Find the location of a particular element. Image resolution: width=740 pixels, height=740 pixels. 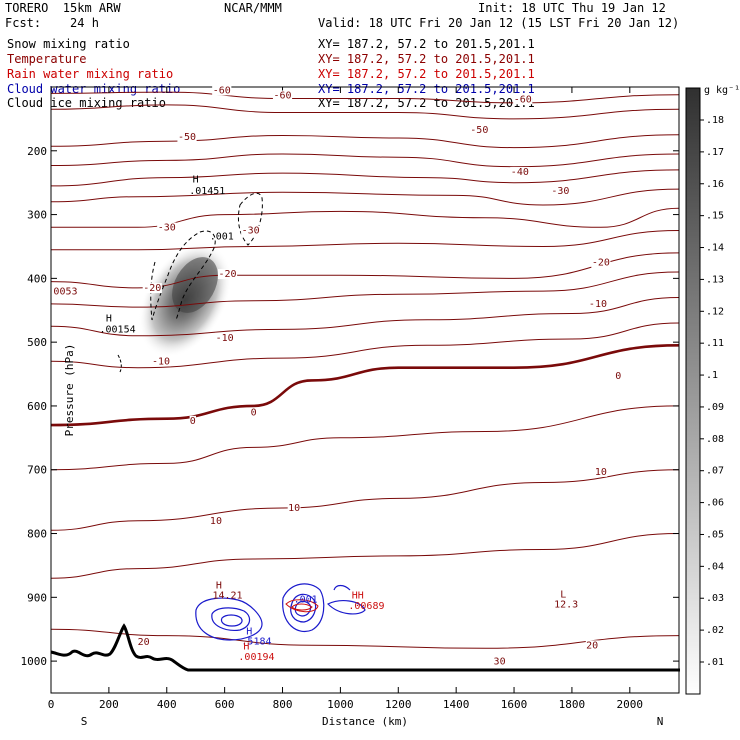

contour-label: L is located at coordinates (563, 594).